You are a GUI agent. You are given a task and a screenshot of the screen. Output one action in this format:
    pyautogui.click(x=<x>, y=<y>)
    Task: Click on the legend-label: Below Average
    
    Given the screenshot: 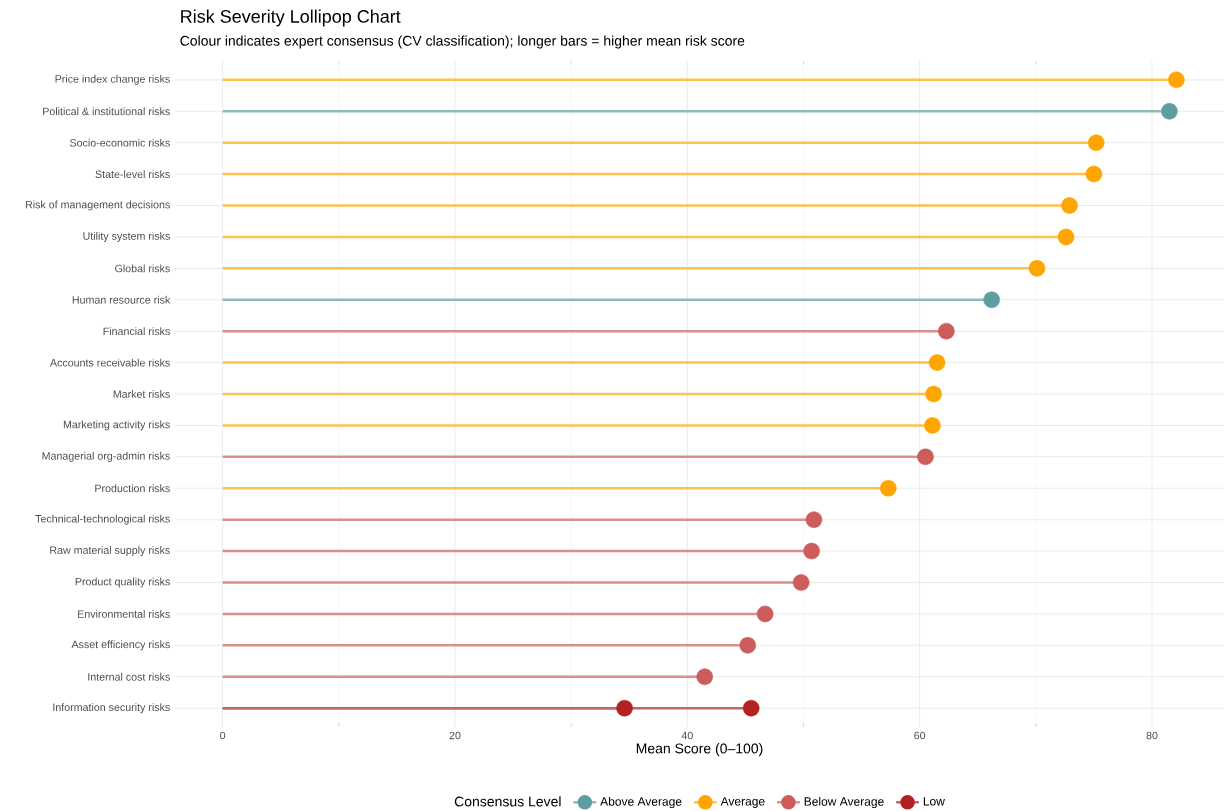 What is the action you would take?
    pyautogui.click(x=844, y=802)
    